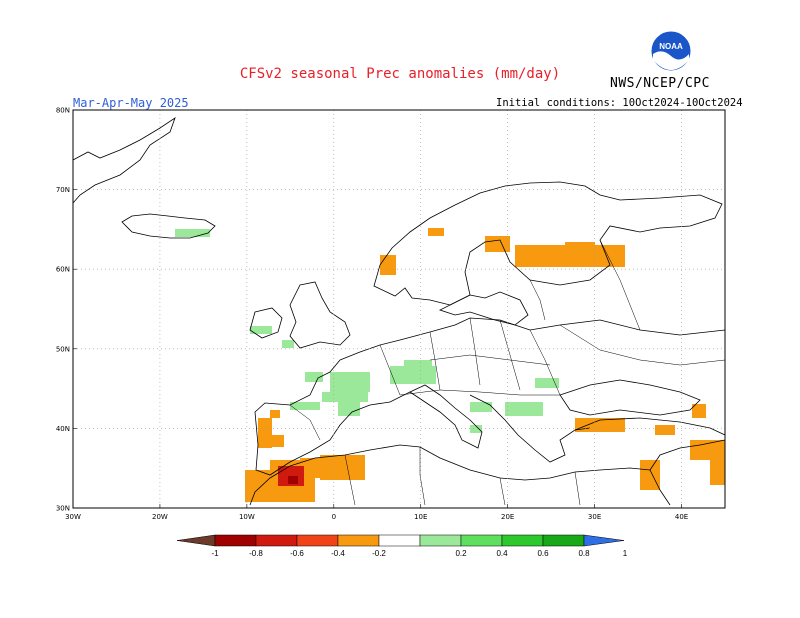  What do you see at coordinates (334, 517) in the screenshot?
I see `lon-tick-label: 0` at bounding box center [334, 517].